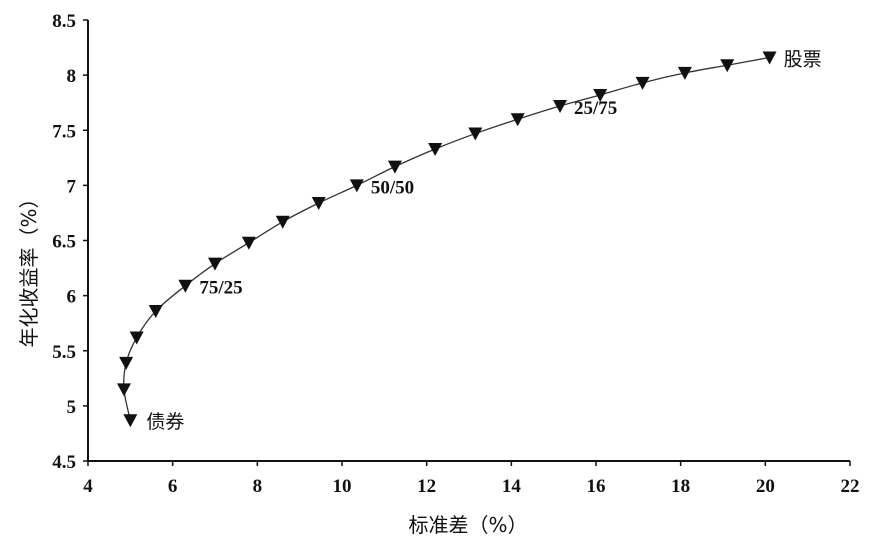 This screenshot has width=875, height=546. What do you see at coordinates (220, 288) in the screenshot?
I see `annotation-label: 75/25` at bounding box center [220, 288].